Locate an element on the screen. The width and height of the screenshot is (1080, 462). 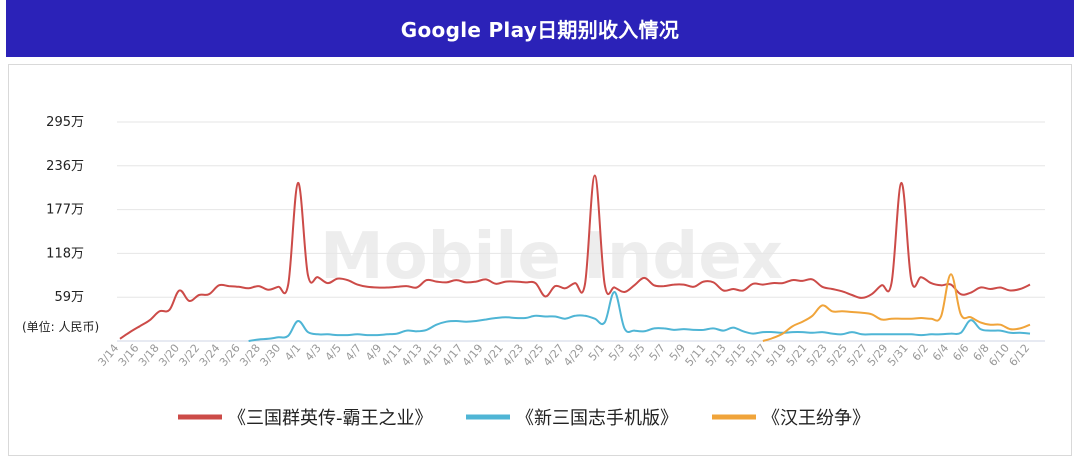
x-tick-label: 4/17 is located at coordinates (453, 355).